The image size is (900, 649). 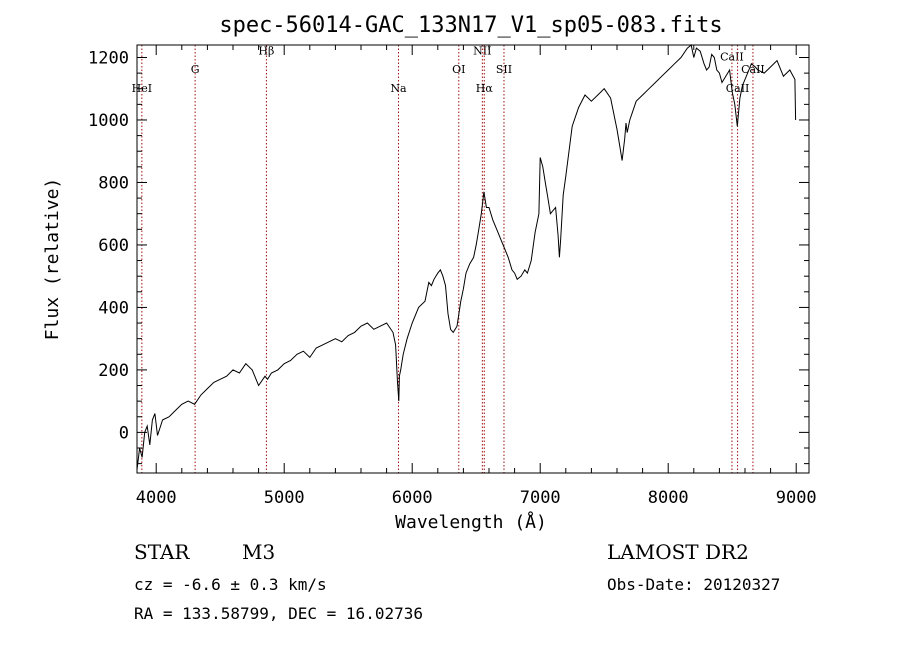 I want to click on survey-name: LAMOST DR2, so click(x=678, y=552).